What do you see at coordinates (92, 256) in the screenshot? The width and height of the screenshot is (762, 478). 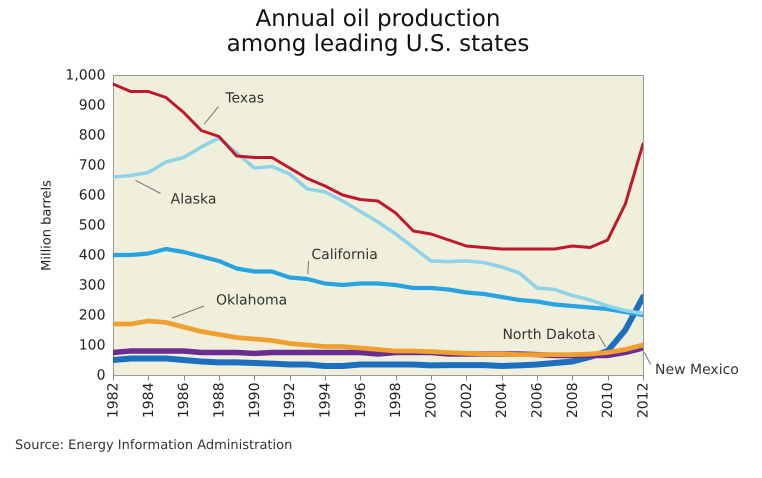 I see `y-tick-label: 400` at bounding box center [92, 256].